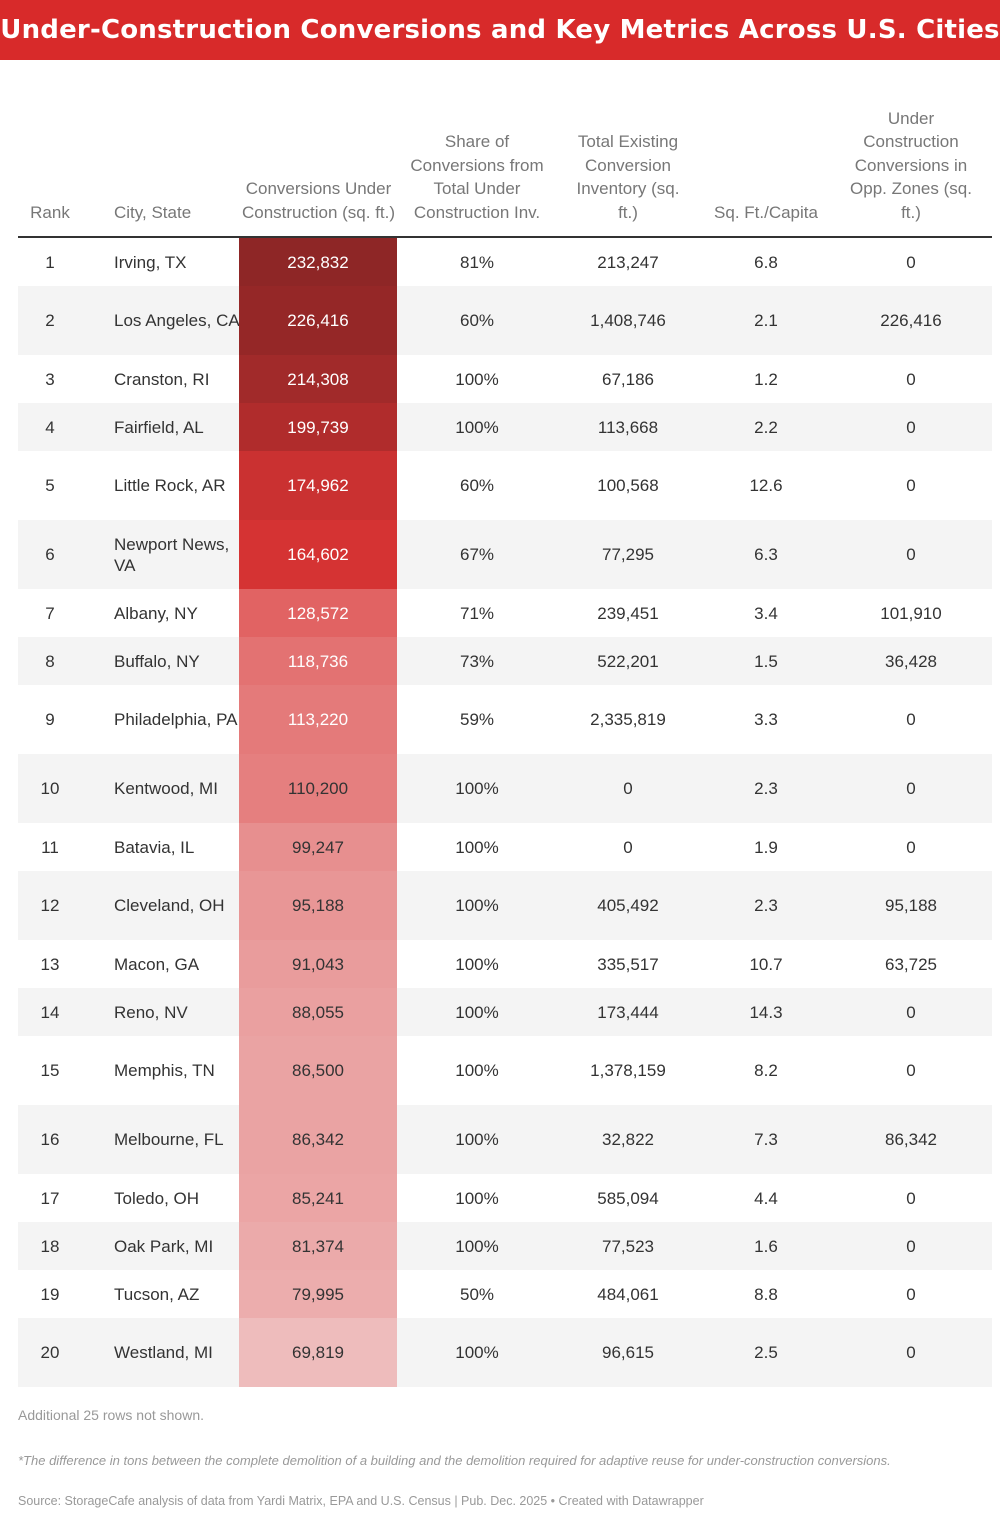  I want to click on cell-inventory: 32,822, so click(628, 1139).